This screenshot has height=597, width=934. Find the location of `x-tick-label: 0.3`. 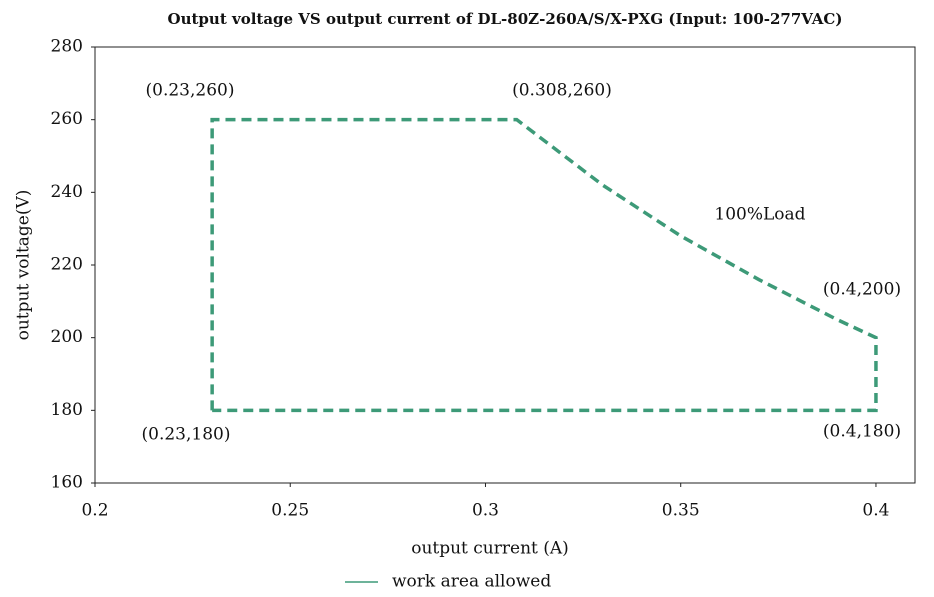

x-tick-label: 0.3 is located at coordinates (485, 511).